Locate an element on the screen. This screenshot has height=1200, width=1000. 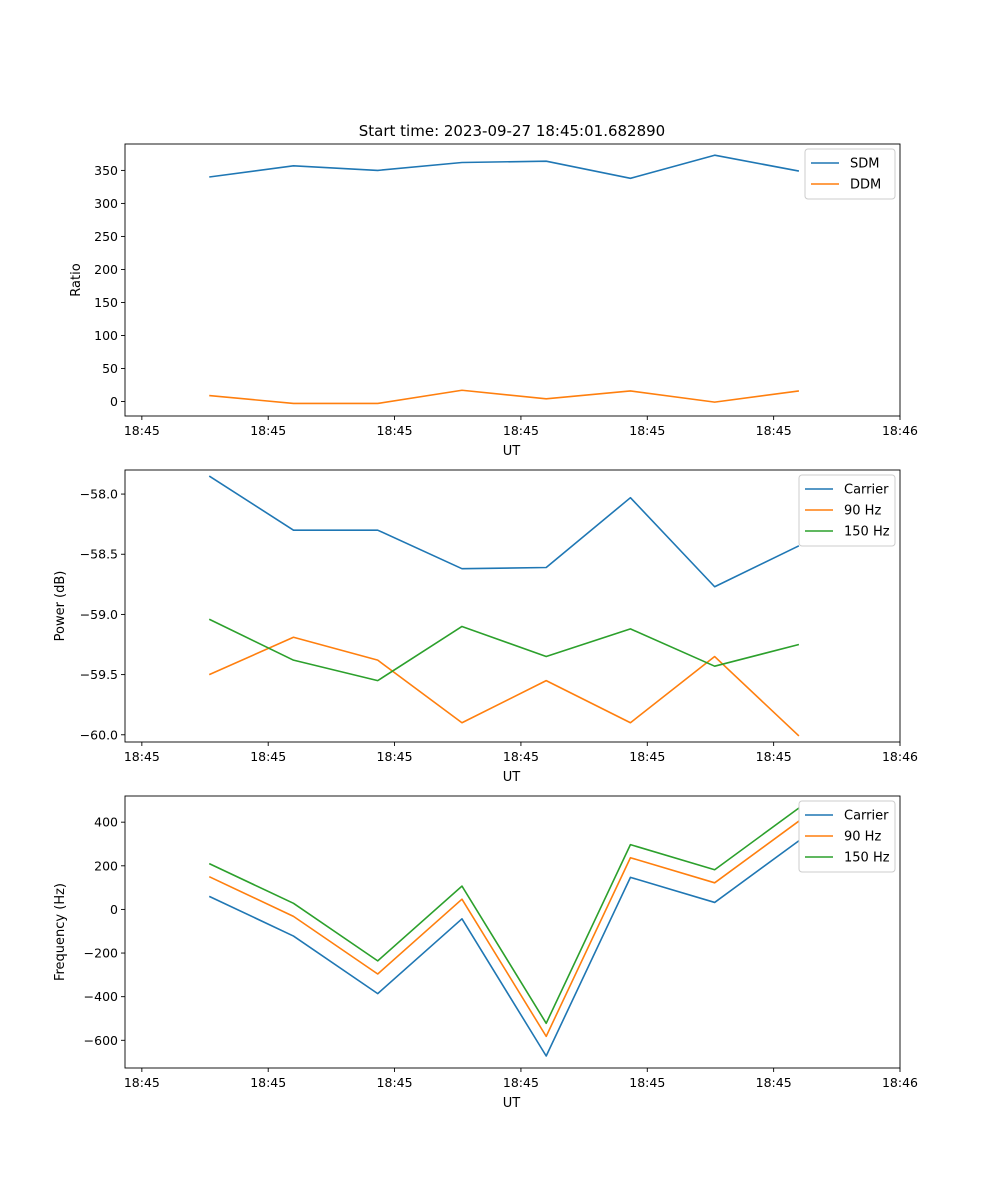
y-tick-label: 50 is located at coordinates (110, 368).